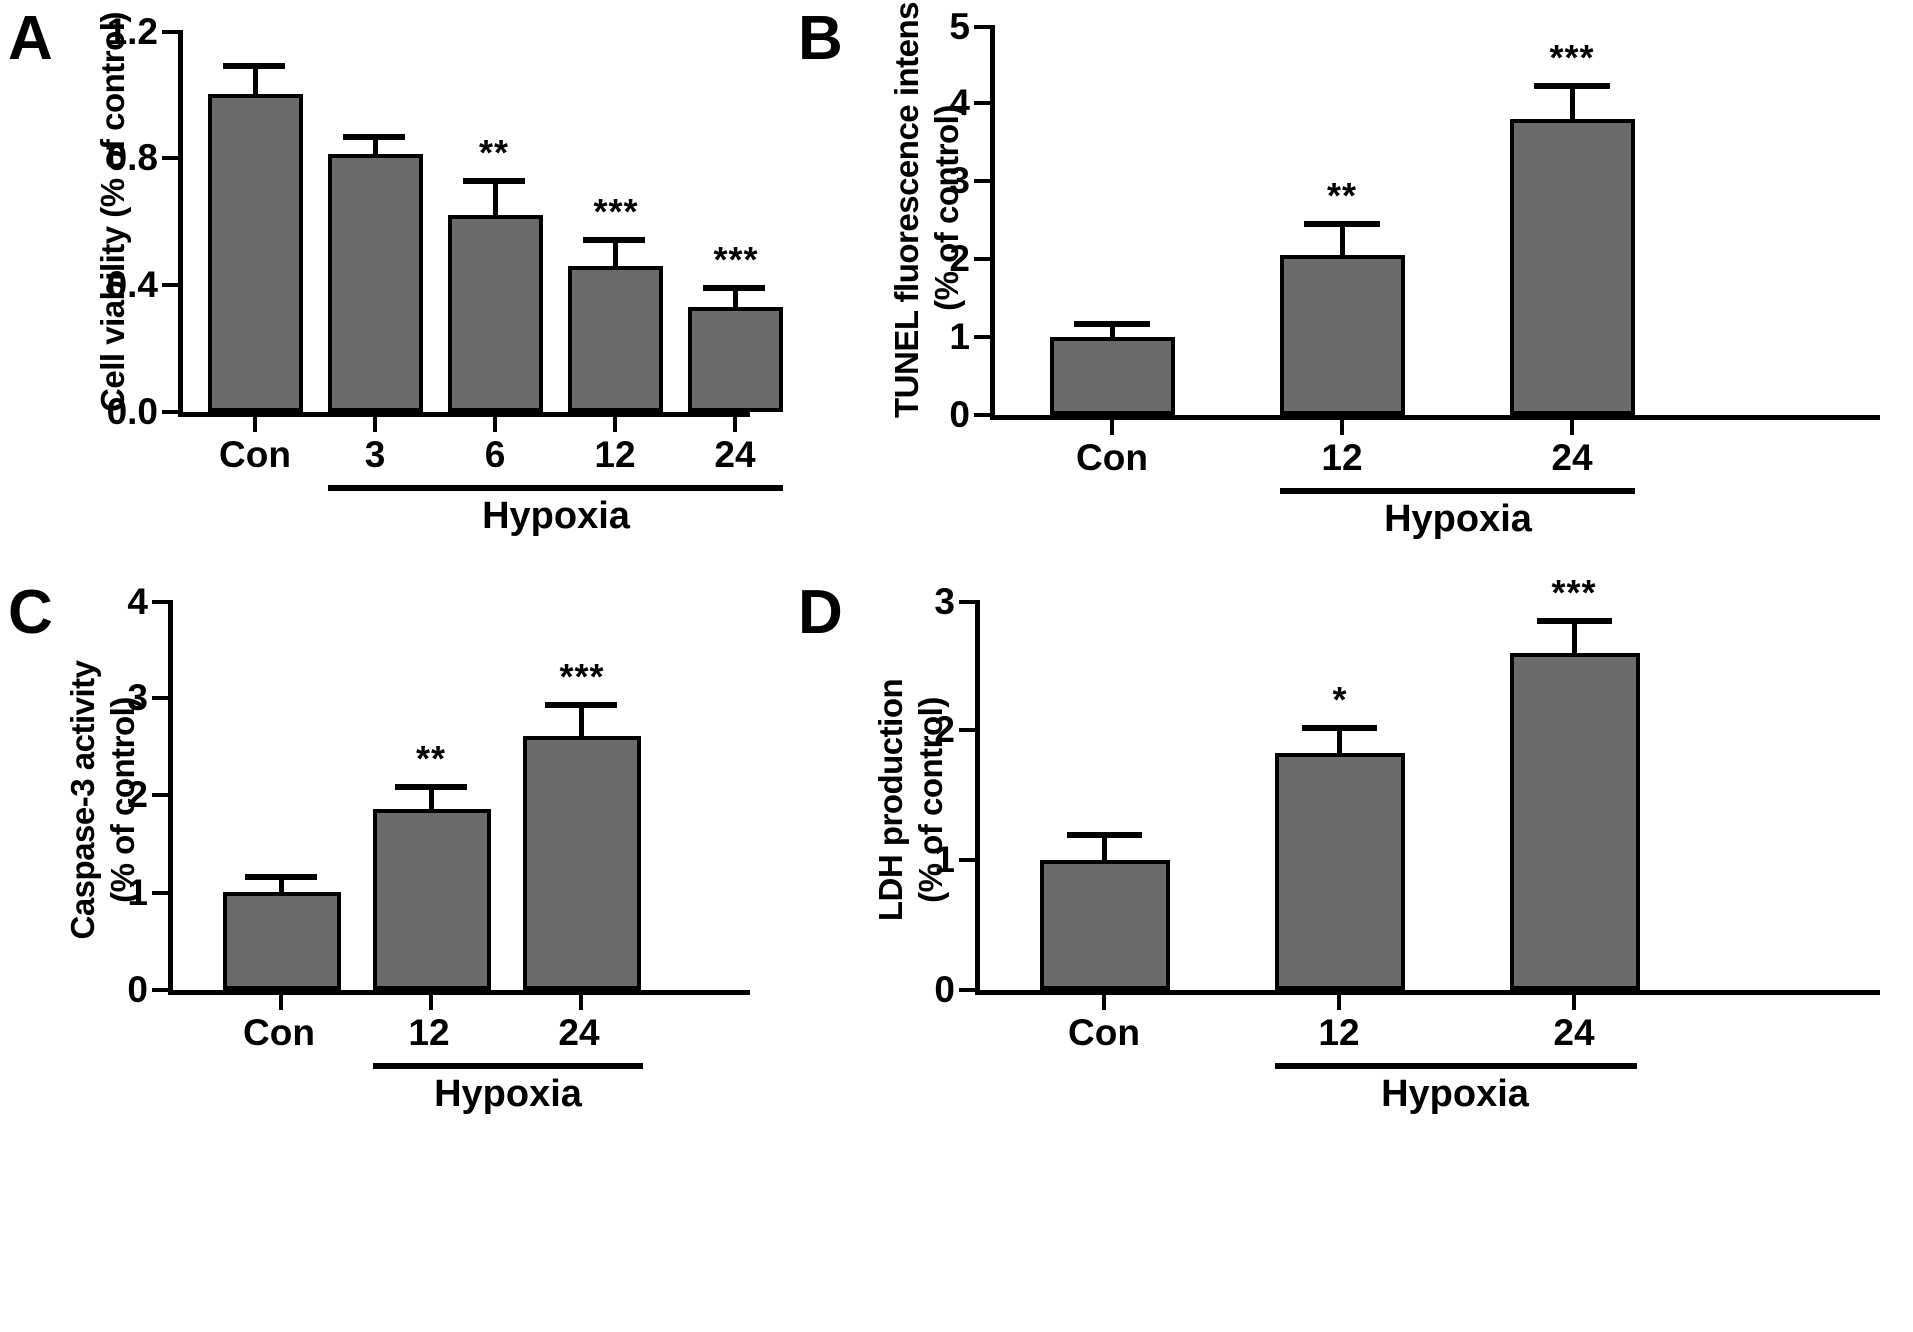 This screenshot has width=1913, height=1332. What do you see at coordinates (930, 800) in the screenshot?
I see `panel-d-y-axis-label-line2: (% of control)` at bounding box center [930, 800].